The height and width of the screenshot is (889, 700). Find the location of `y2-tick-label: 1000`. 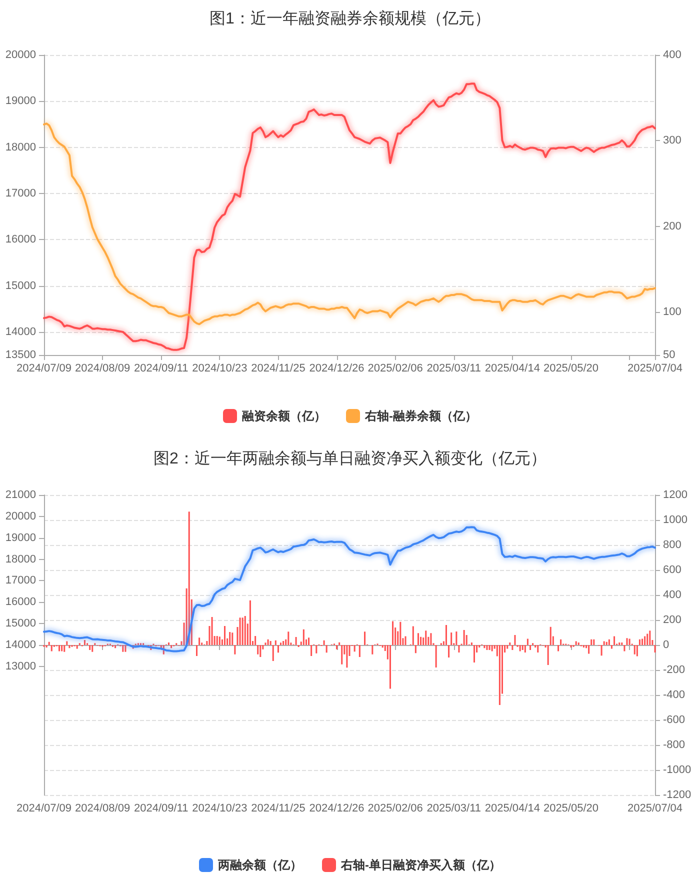

y2-tick-label: 1000 is located at coordinates (675, 520).